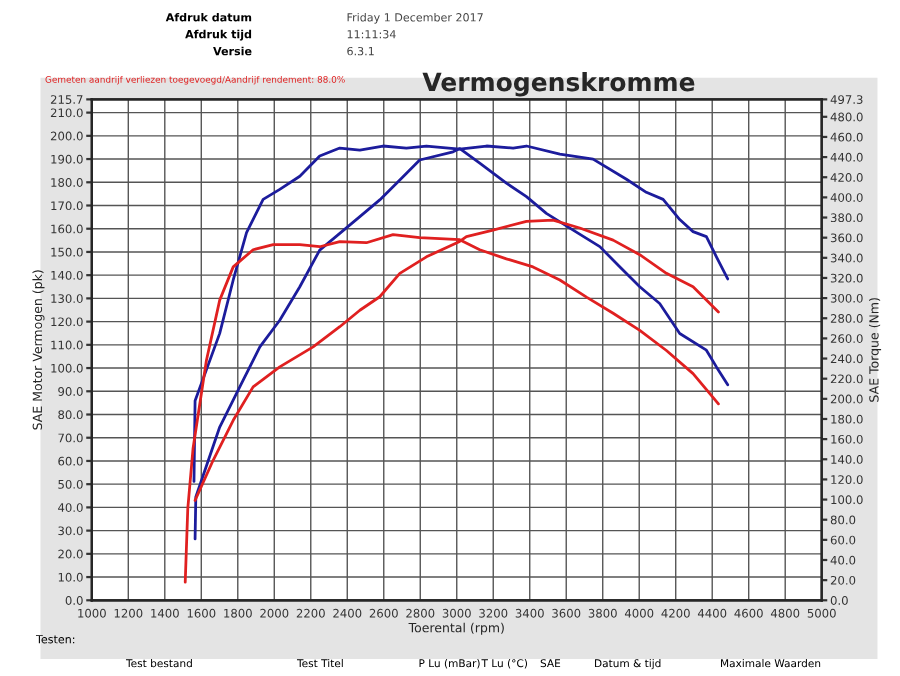 The height and width of the screenshot is (676, 900). I want to click on chart-title: Vermogenskromme, so click(558, 84).